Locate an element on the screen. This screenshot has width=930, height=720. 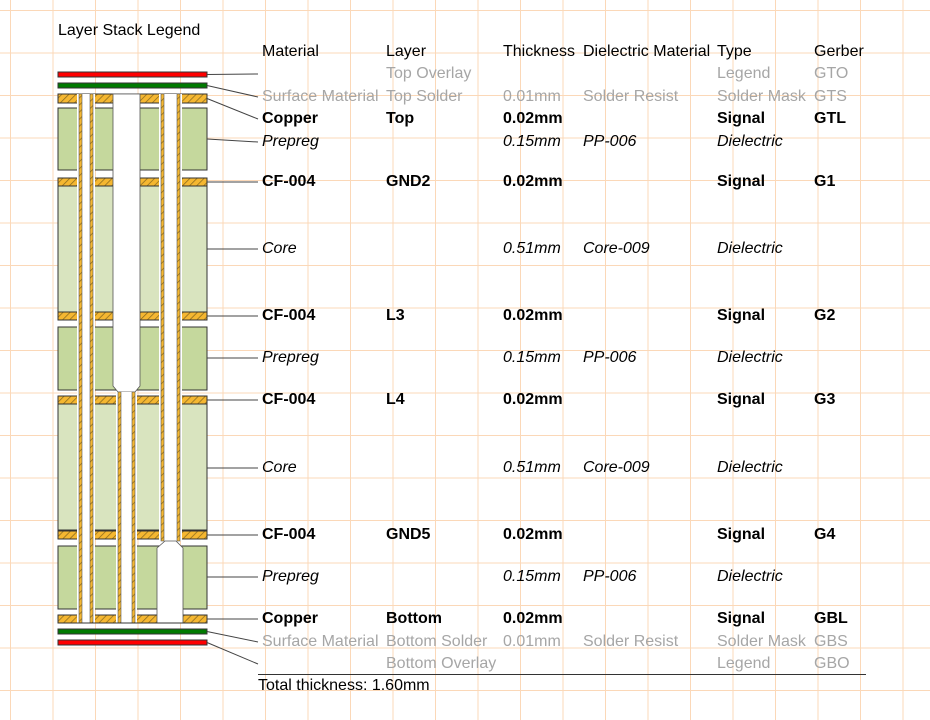
cell-gerber: GTL is located at coordinates (830, 118).